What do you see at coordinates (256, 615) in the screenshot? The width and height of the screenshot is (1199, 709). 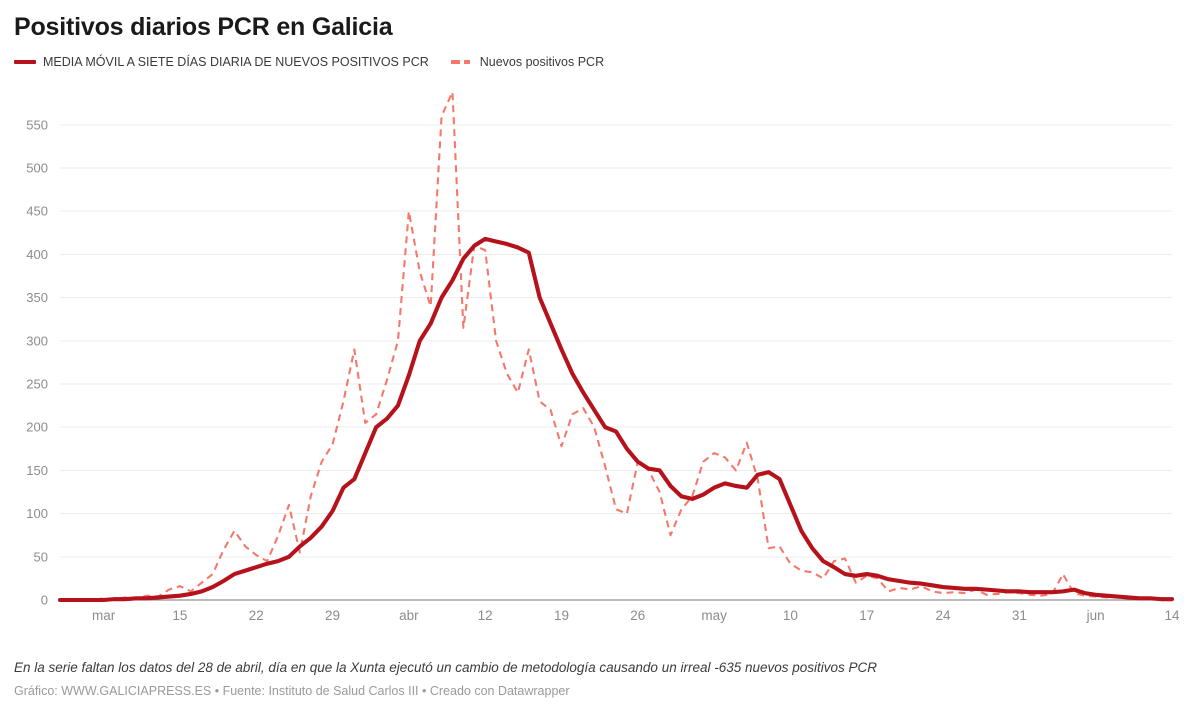 I see `x-axis-tick-label: 22` at bounding box center [256, 615].